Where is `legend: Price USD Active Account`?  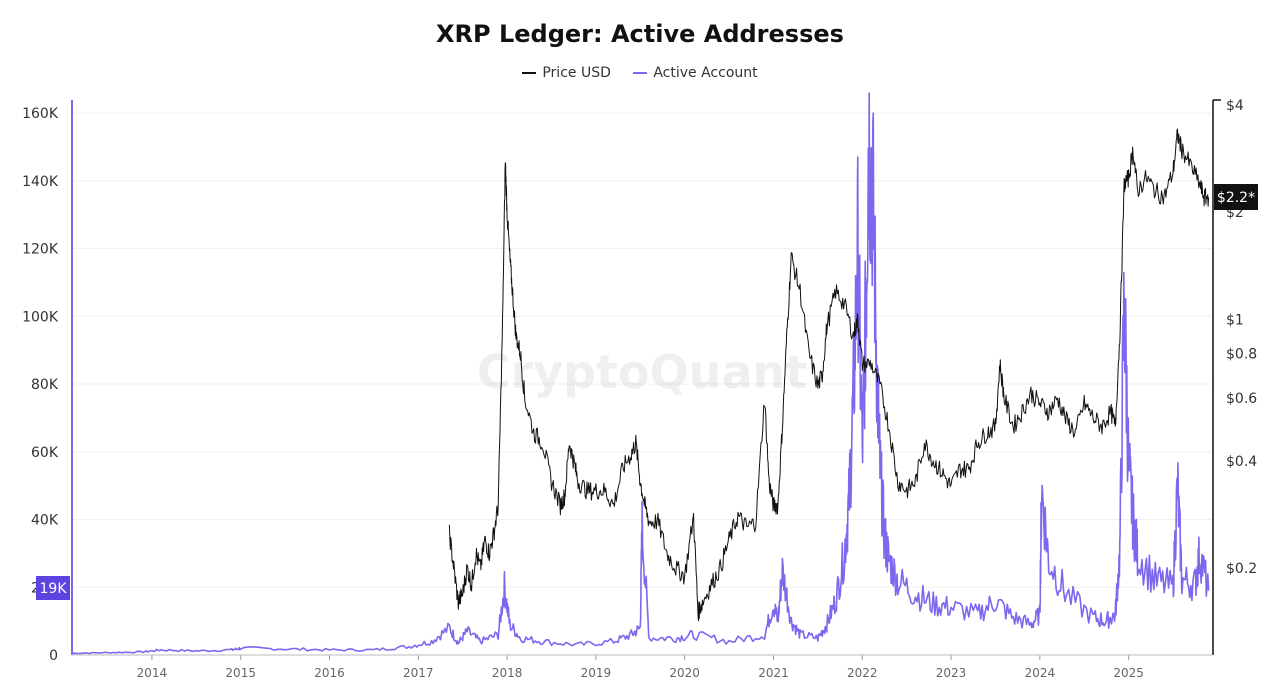 legend: Price USD Active Account is located at coordinates (640, 71).